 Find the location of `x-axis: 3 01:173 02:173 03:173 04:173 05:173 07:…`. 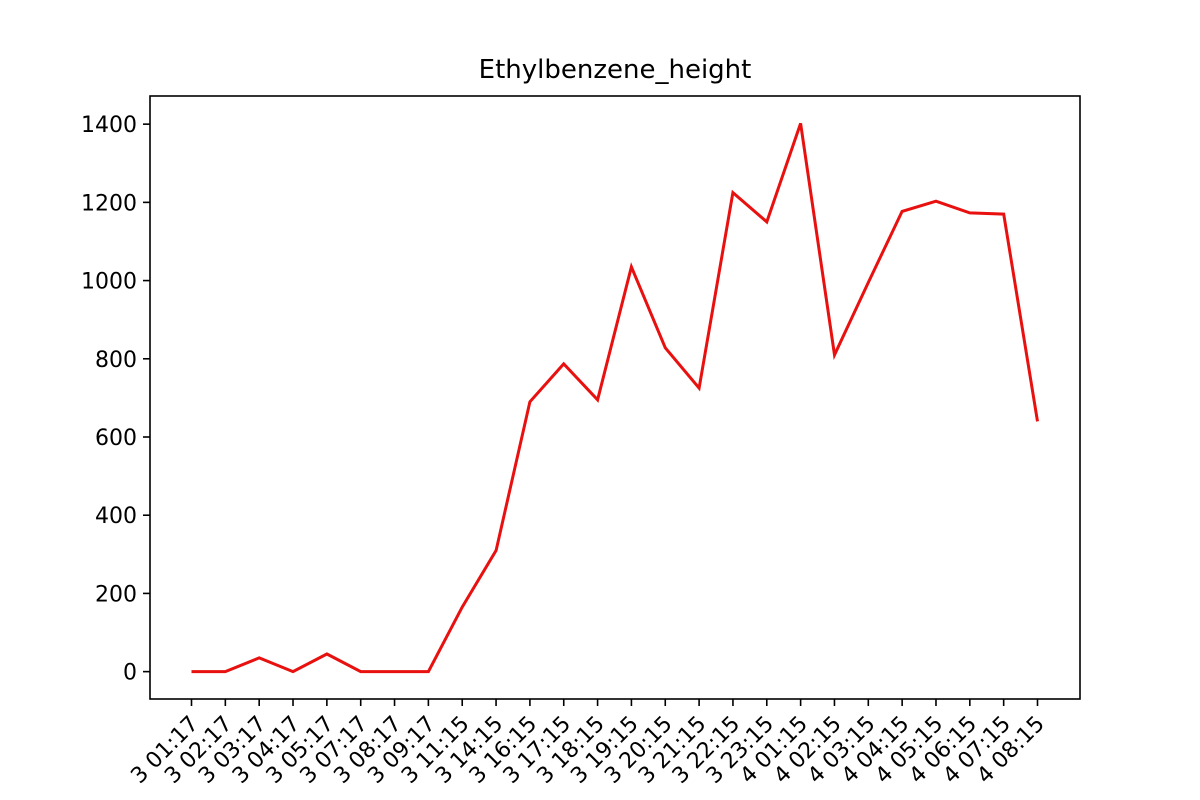

x-axis: 3 01:173 02:173 03:173 04:173 05:173 07:… is located at coordinates (588, 744).